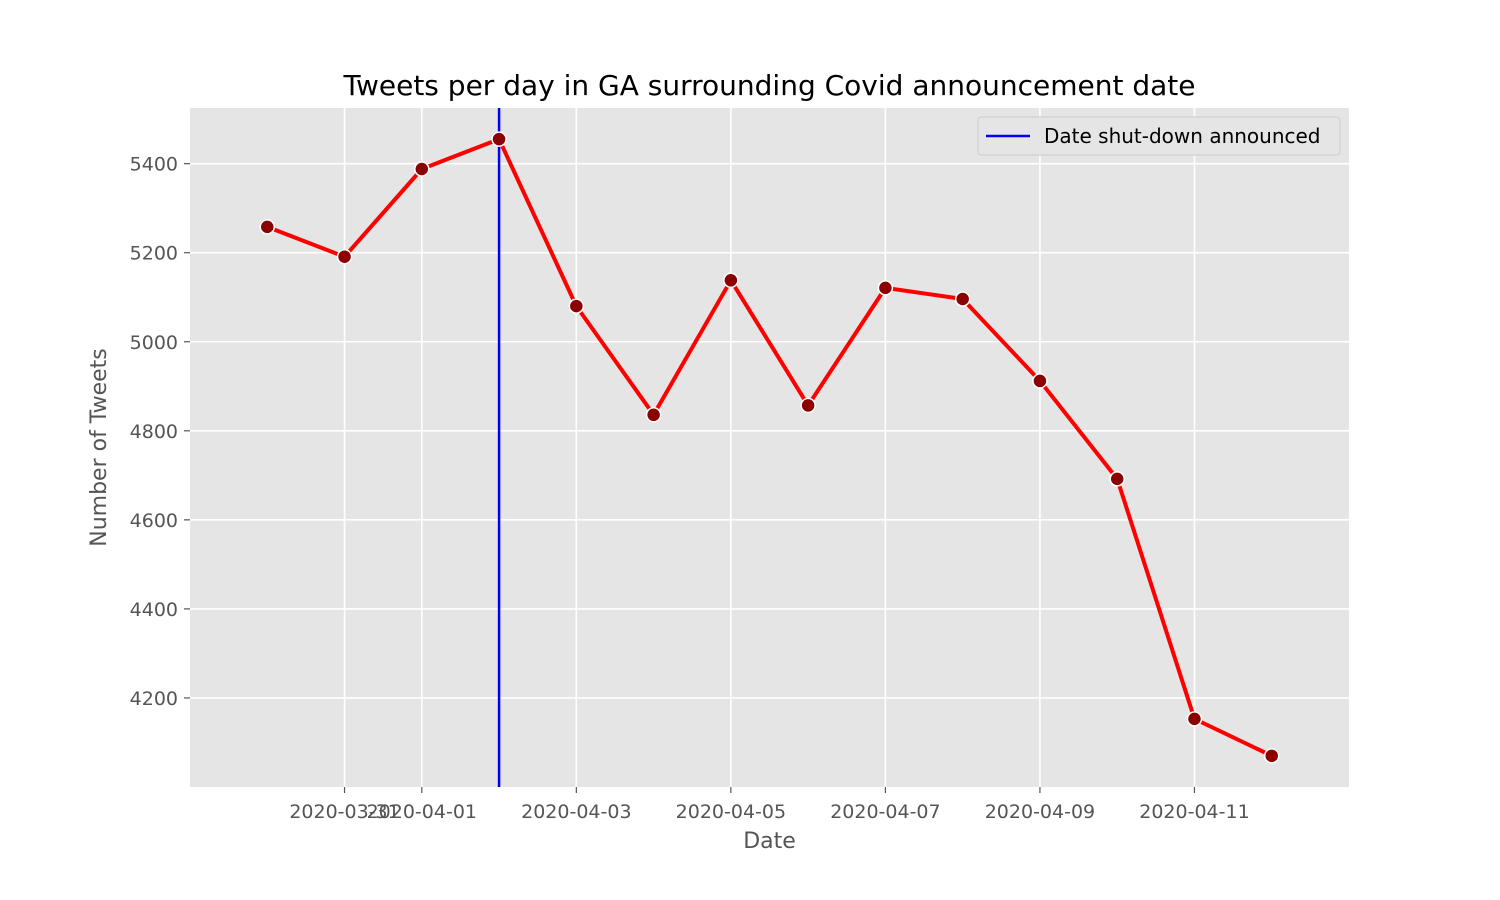 Image resolution: width=1500 pixels, height=900 pixels. What do you see at coordinates (99, 447) in the screenshot?
I see `y-axis-label: Number of Tweets` at bounding box center [99, 447].